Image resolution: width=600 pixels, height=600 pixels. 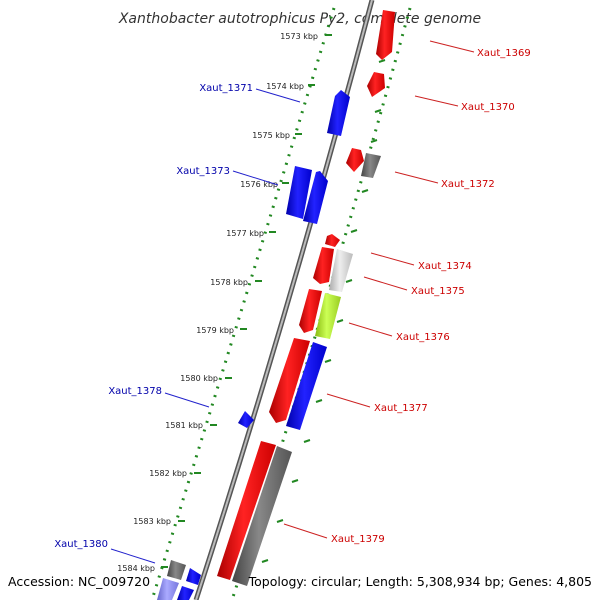 I want to click on kbp-label: 1584 kbp, so click(x=136, y=568).